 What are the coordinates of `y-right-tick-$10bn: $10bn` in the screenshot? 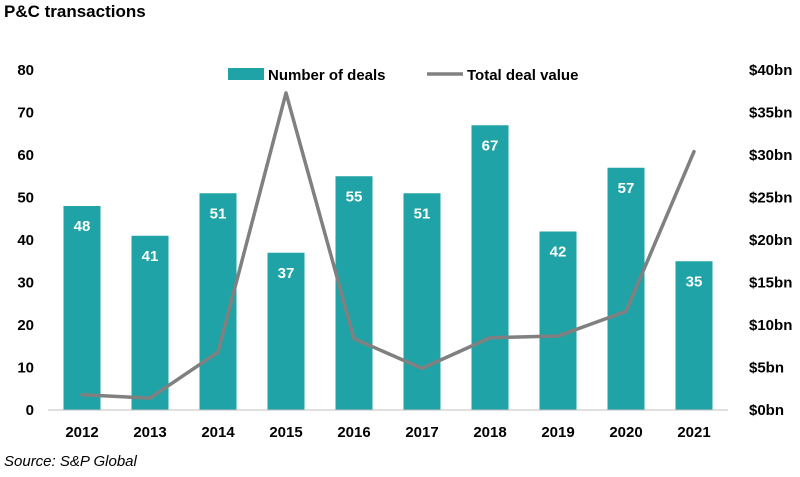 It's located at (770, 325).